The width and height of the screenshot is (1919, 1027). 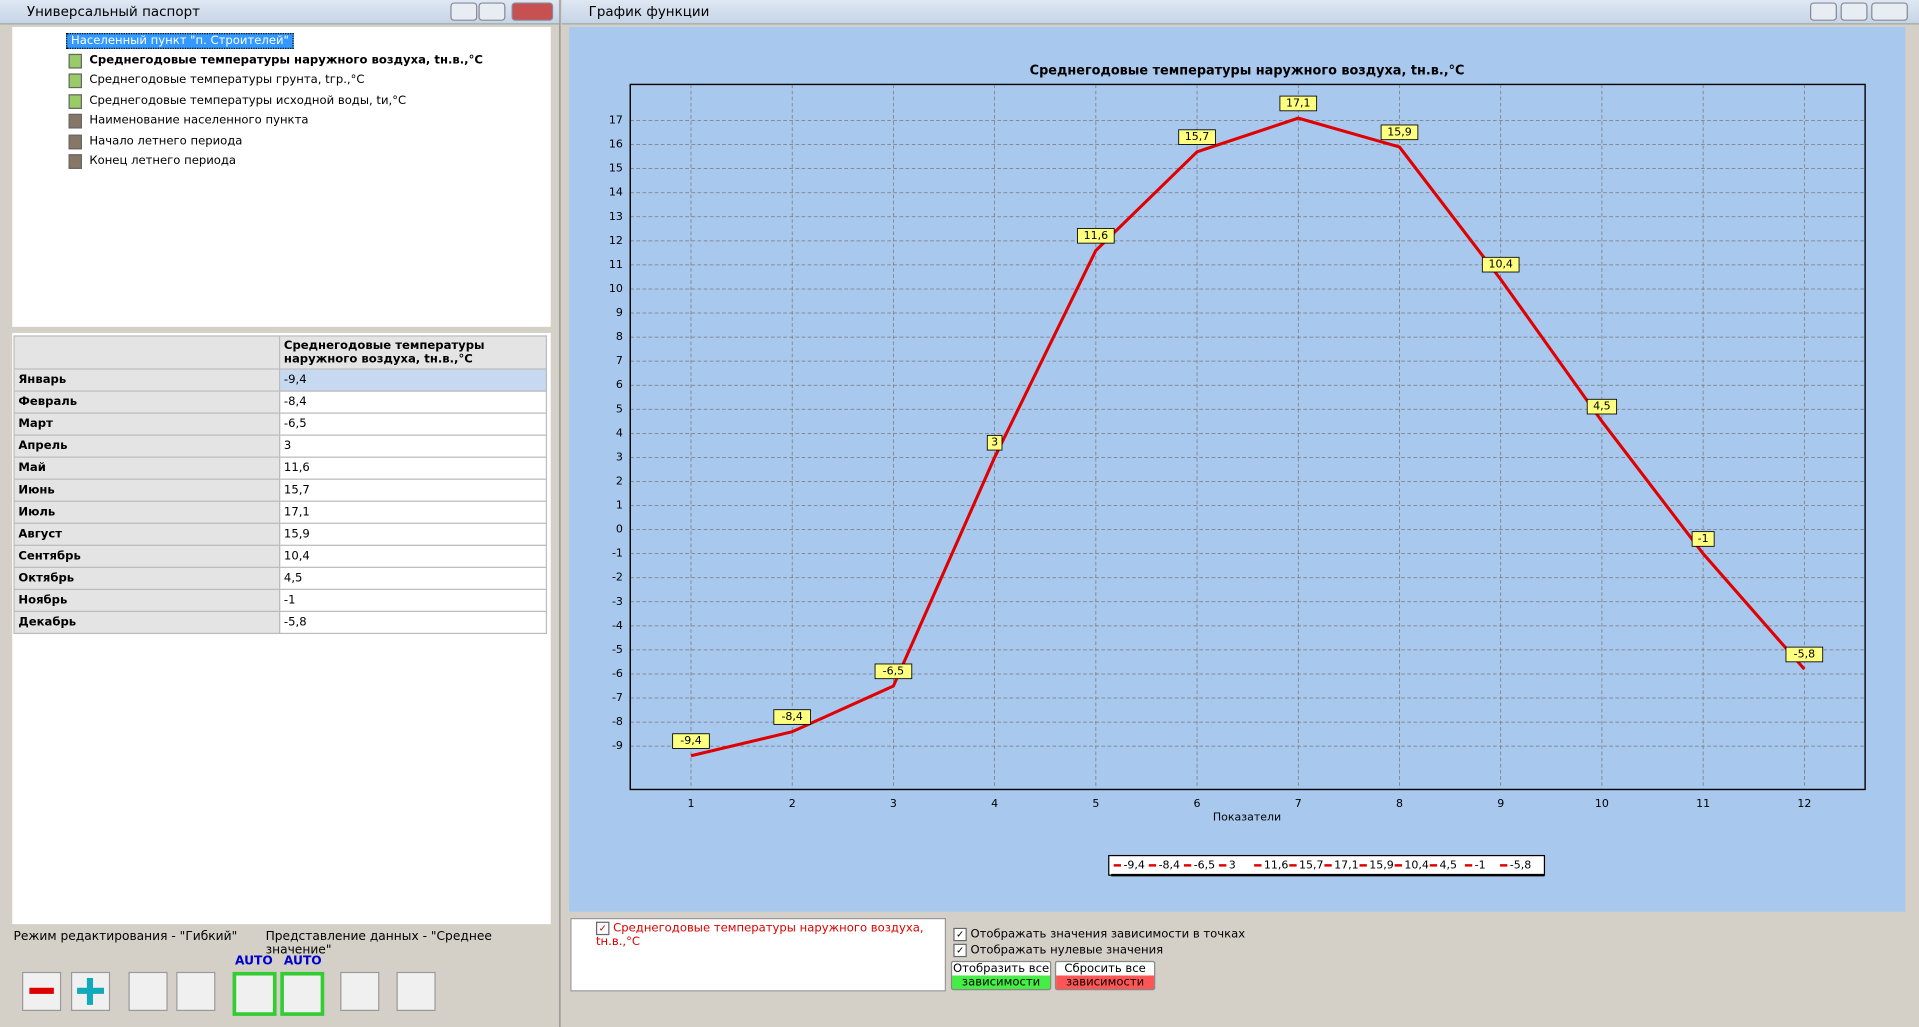 I want to click on legend-entry: -1, so click(x=1480, y=864).